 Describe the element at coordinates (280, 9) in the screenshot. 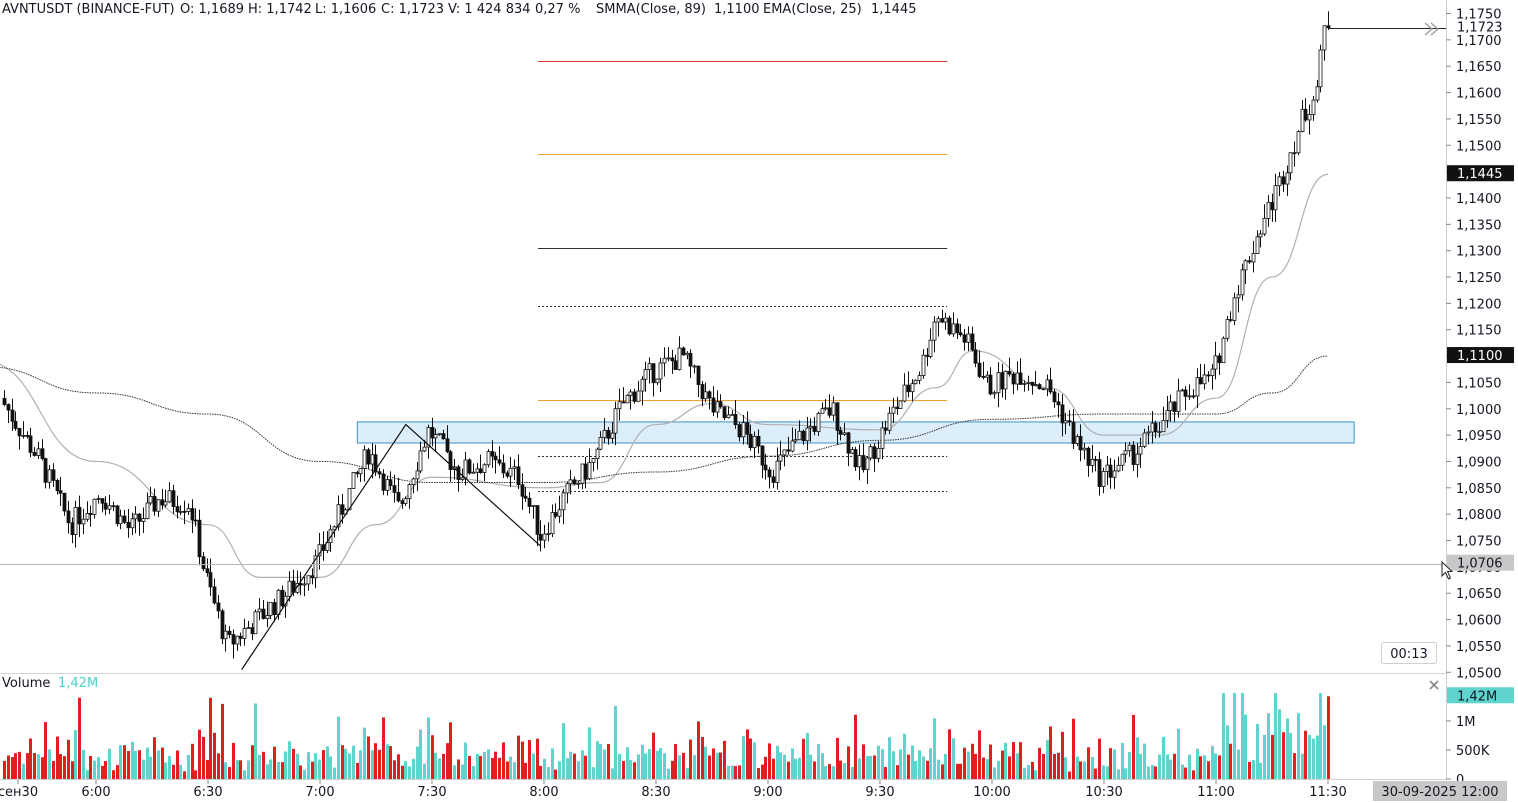

I see `legend-high: H: 1,1742` at that location.